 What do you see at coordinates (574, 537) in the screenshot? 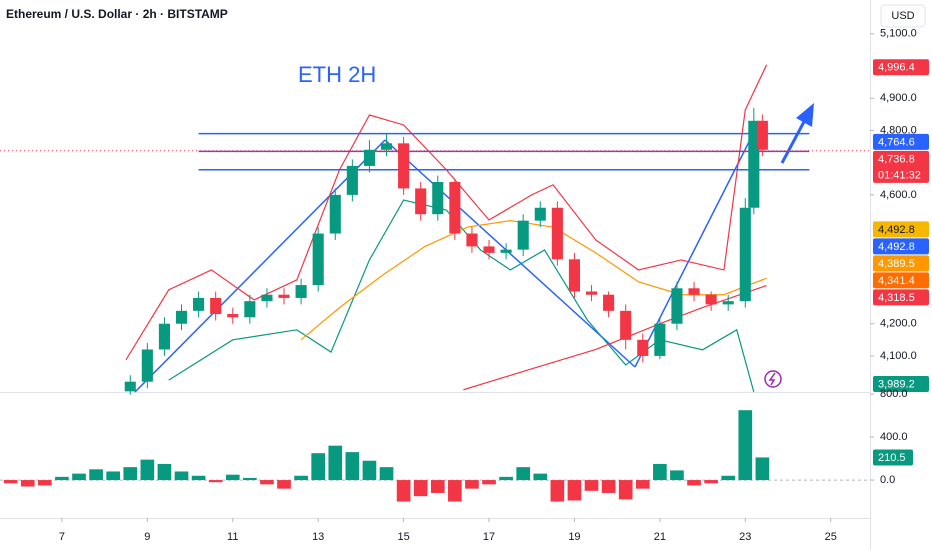
I see `x-tick-label: 19` at bounding box center [574, 537].